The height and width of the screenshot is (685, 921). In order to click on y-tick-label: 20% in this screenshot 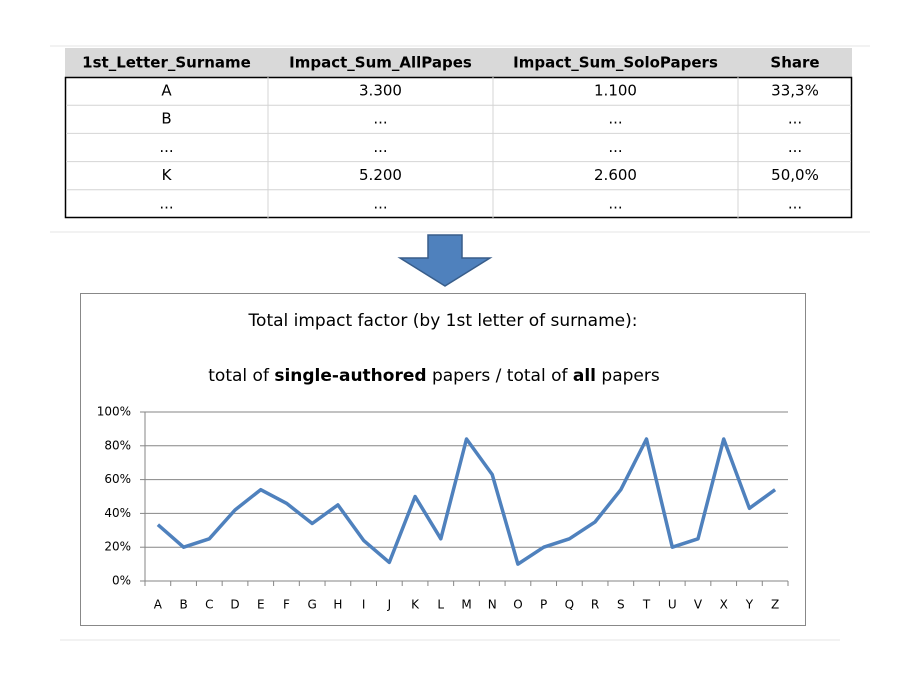, I will do `click(117, 547)`.